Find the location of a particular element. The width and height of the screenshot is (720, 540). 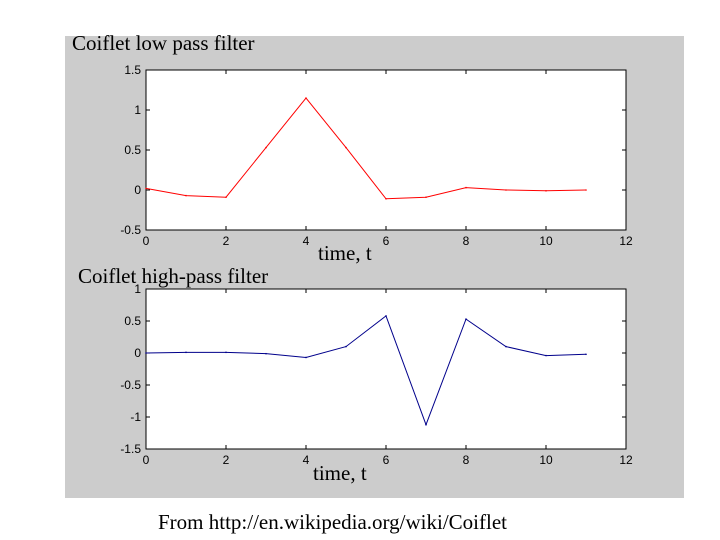

y-tick-label-high-pass: -1.5 is located at coordinates (130, 449).